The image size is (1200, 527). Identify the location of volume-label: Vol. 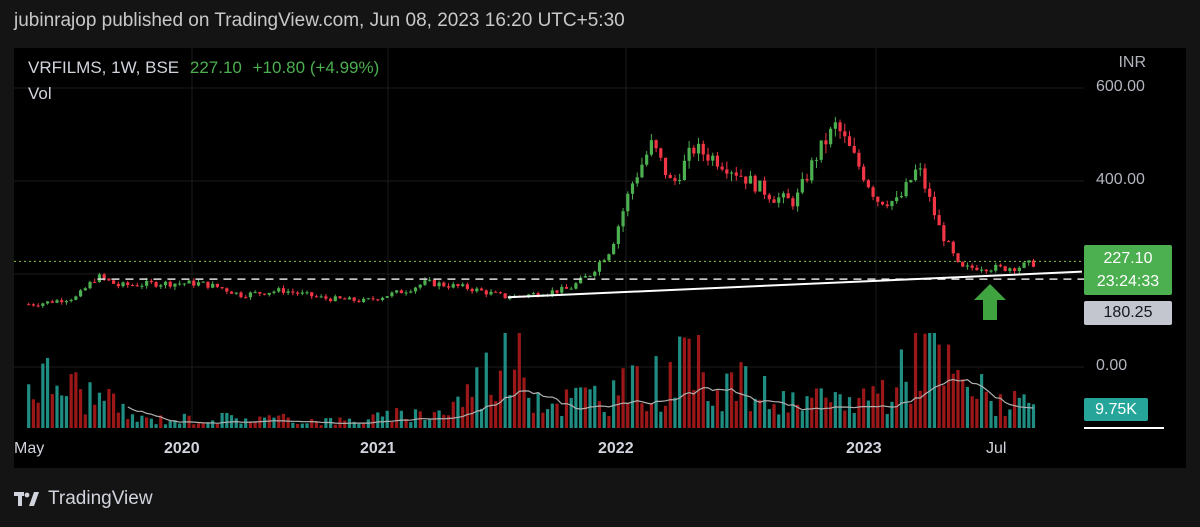
(40, 93).